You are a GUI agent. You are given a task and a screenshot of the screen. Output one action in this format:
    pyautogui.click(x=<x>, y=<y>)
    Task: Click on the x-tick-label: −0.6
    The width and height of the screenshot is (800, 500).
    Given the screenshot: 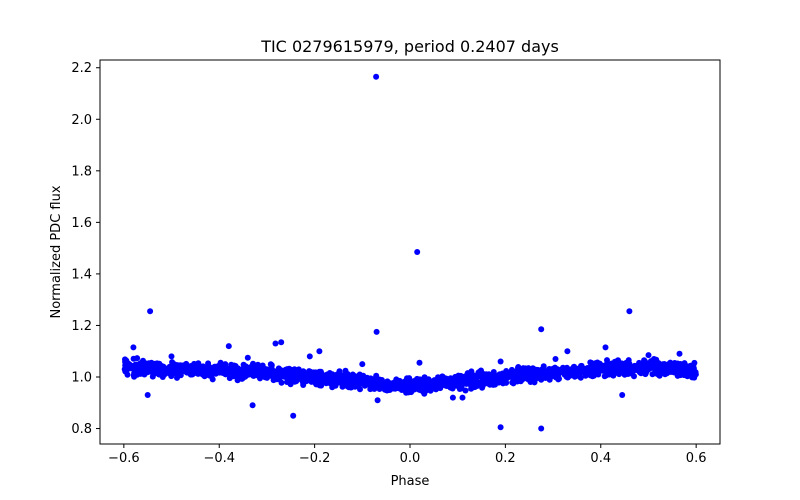 What is the action you would take?
    pyautogui.click(x=124, y=458)
    